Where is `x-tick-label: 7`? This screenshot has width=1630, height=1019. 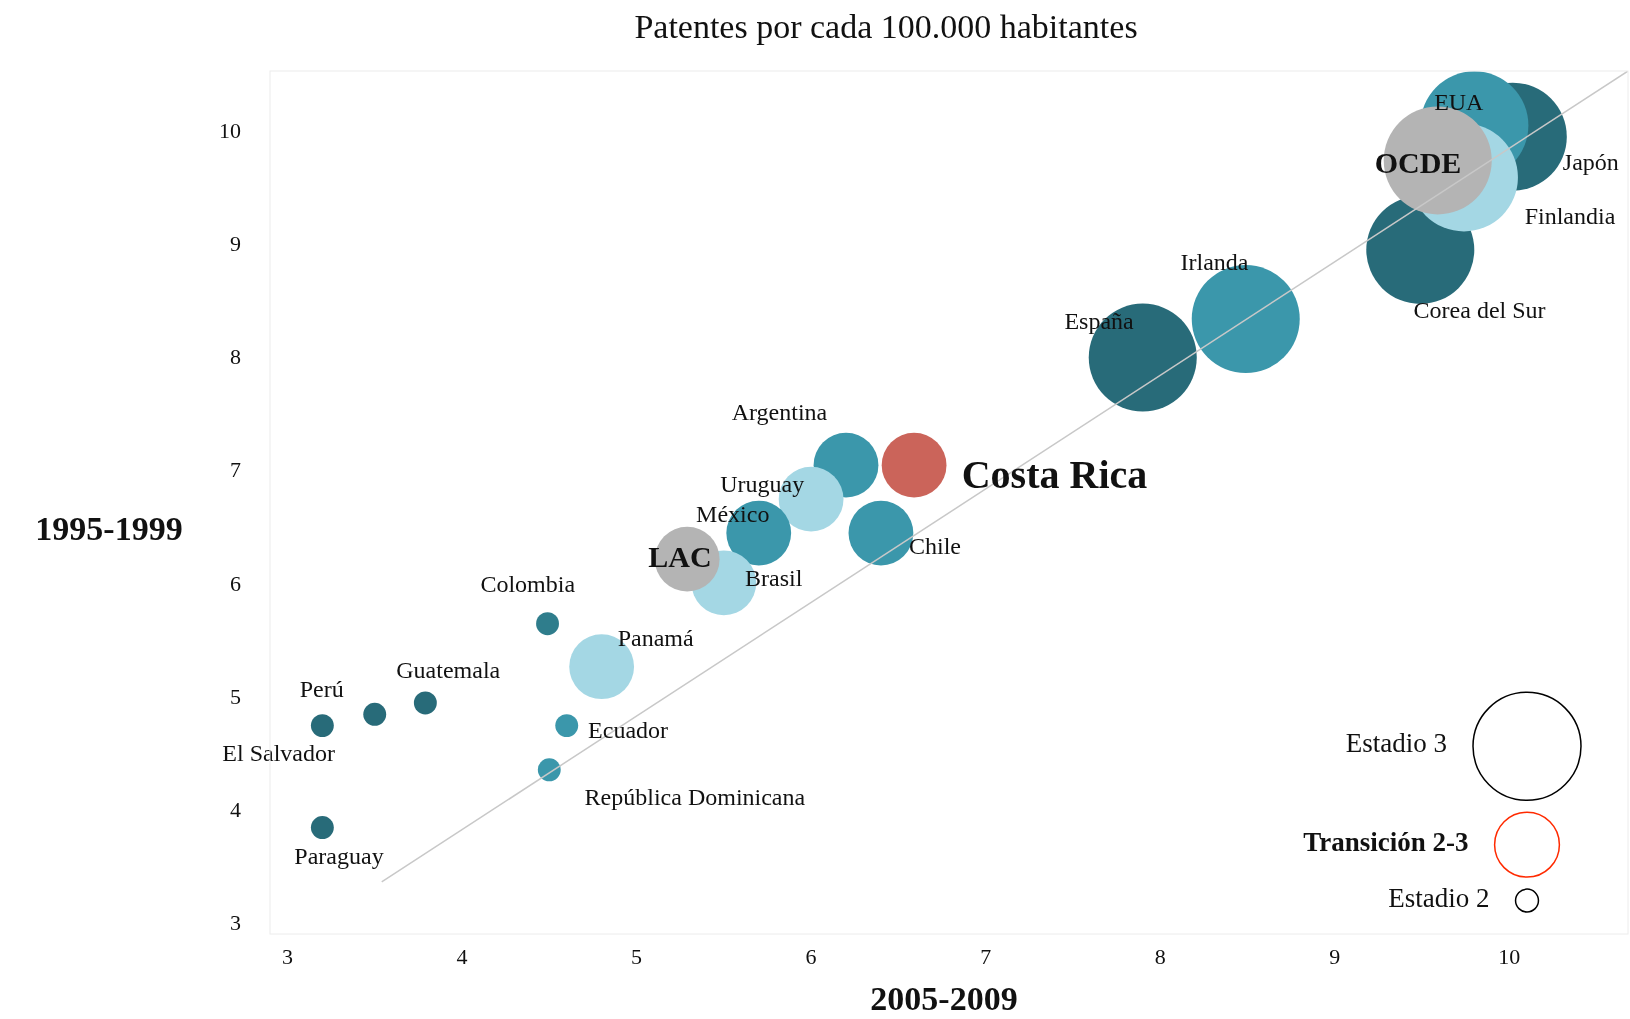 x-tick-label: 7 is located at coordinates (986, 956).